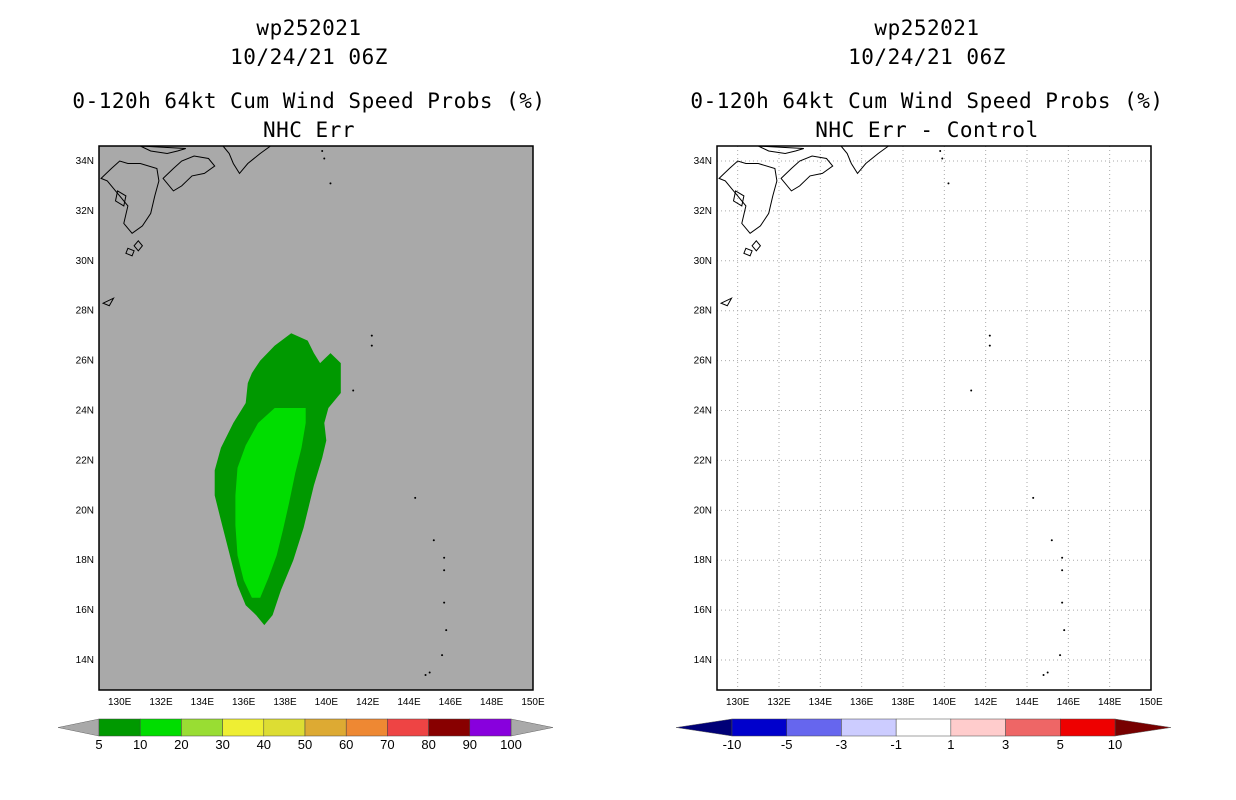  Describe the element at coordinates (703, 510) in the screenshot. I see `y-tick-label: 20N` at that location.